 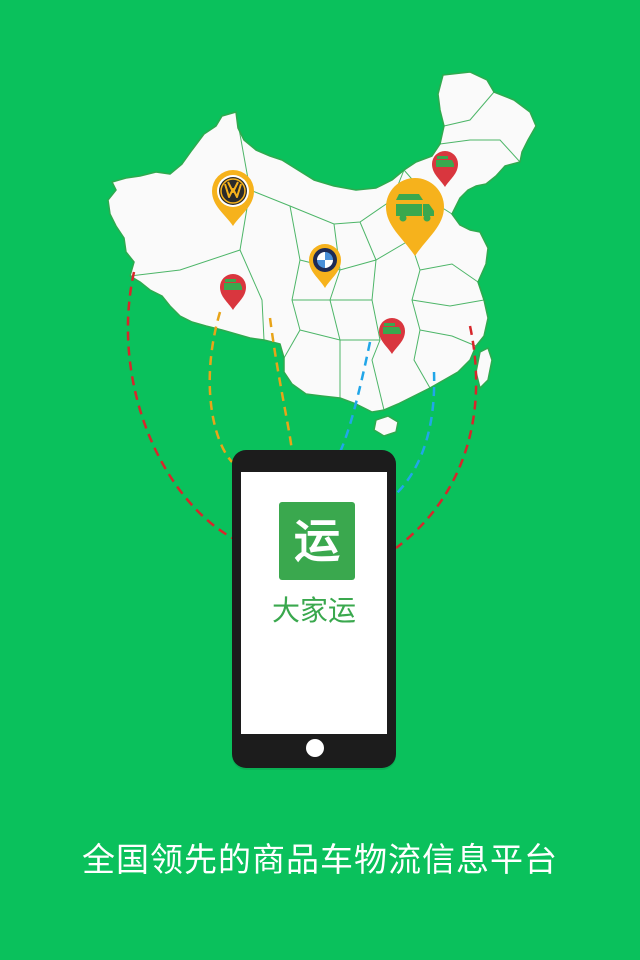 I want to click on truck-pin-northeast, so click(x=445, y=169).